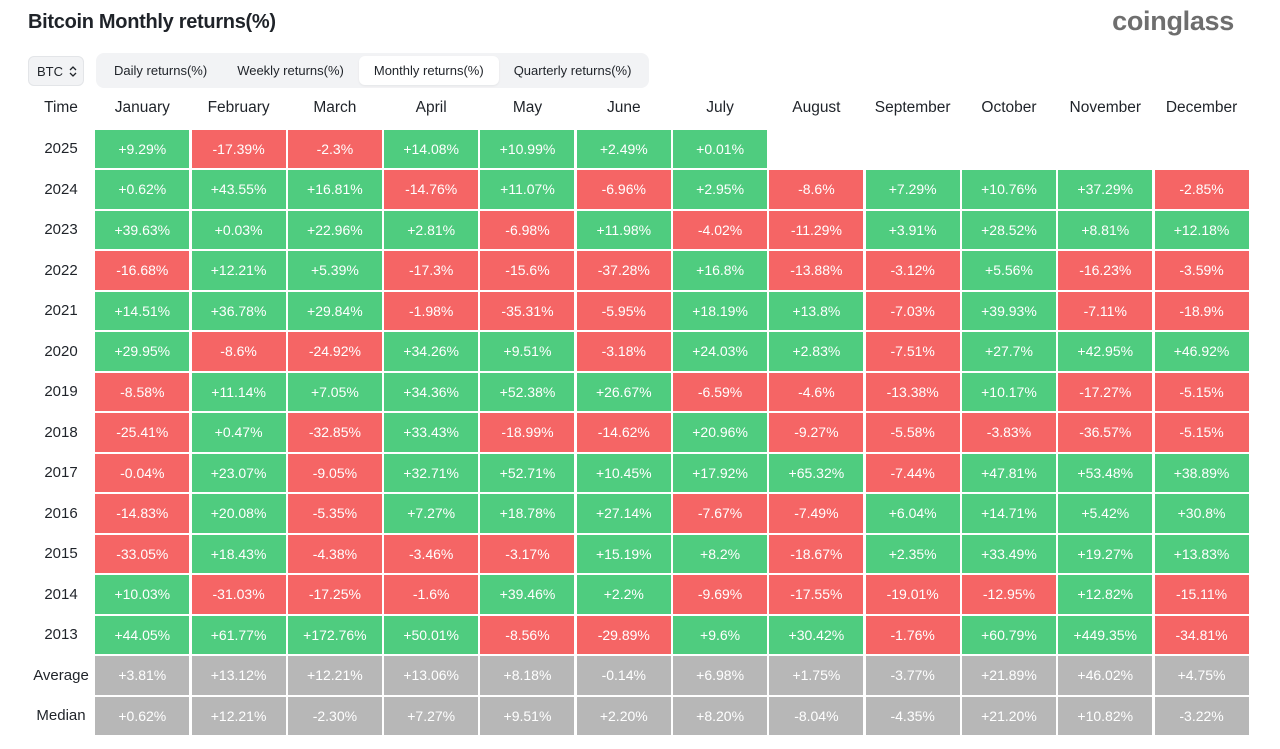 Image resolution: width=1280 pixels, height=749 pixels. I want to click on return-cell: -6.98%, so click(527, 229).